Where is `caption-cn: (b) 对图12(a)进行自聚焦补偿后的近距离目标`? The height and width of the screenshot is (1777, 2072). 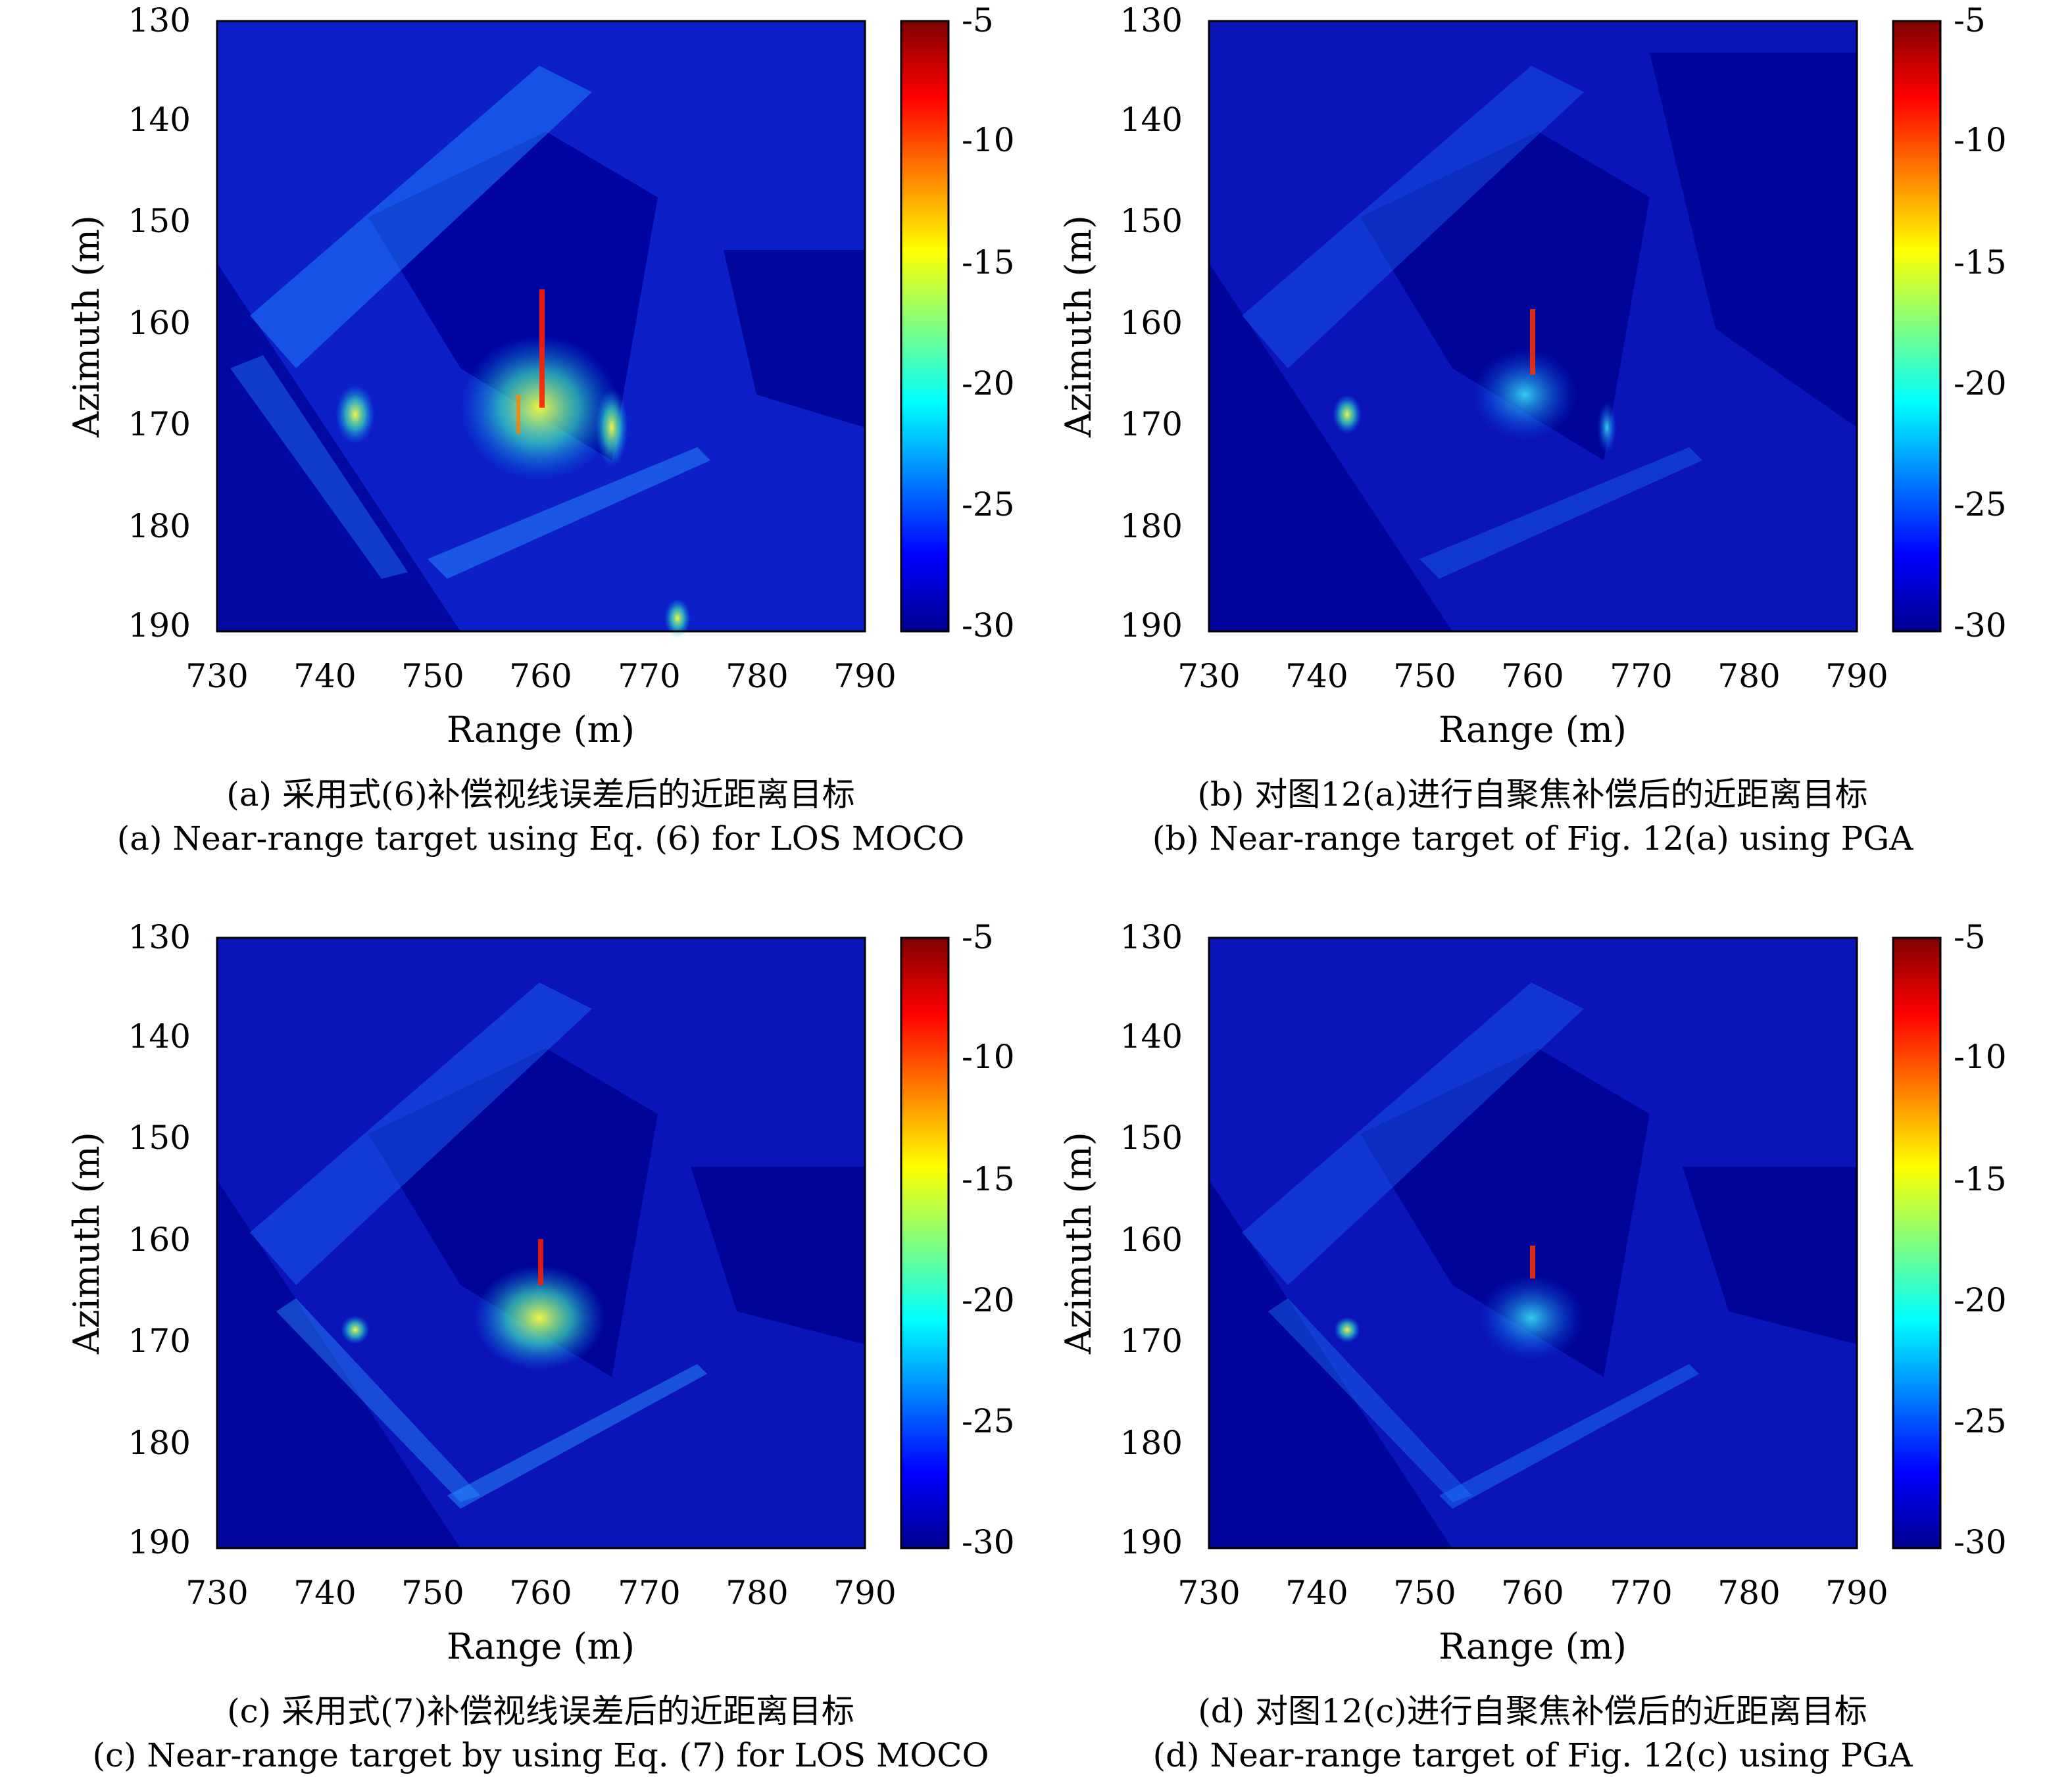 caption-cn: (b) 对图12(a)进行自聚焦补偿后的近距离目标 is located at coordinates (1532, 795).